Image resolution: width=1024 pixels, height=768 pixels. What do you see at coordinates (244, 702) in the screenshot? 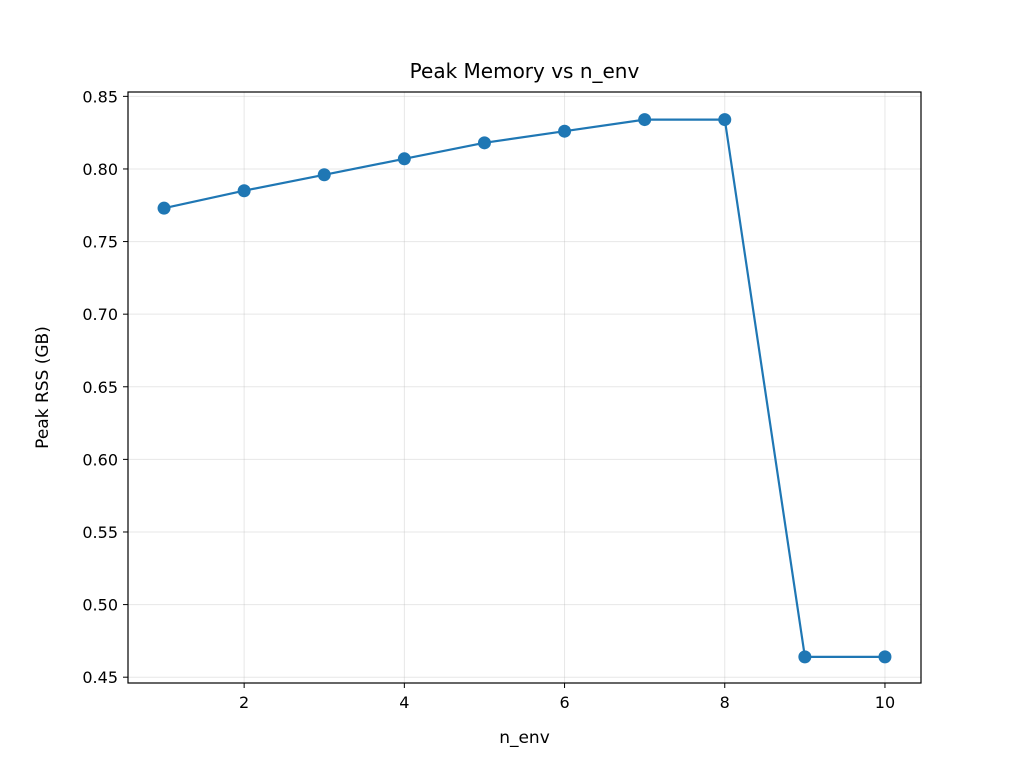
I see `x-tick-label: 2` at bounding box center [244, 702].